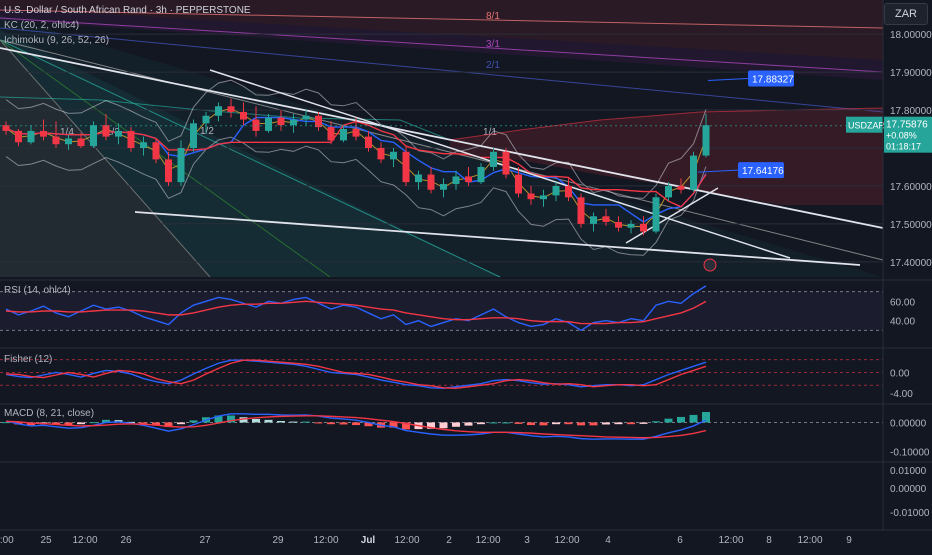 The image size is (932, 555). I want to click on time-axis-label: 3, so click(527, 540).